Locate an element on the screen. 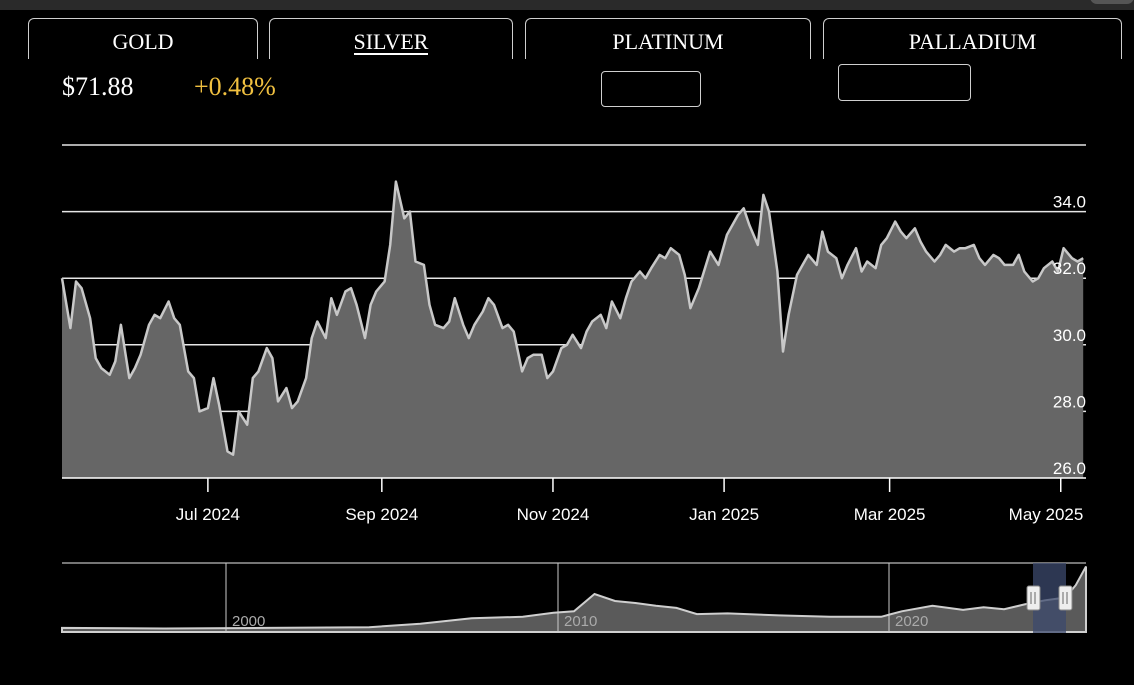 The height and width of the screenshot is (685, 1134). current-price: $71.88 is located at coordinates (98, 86).